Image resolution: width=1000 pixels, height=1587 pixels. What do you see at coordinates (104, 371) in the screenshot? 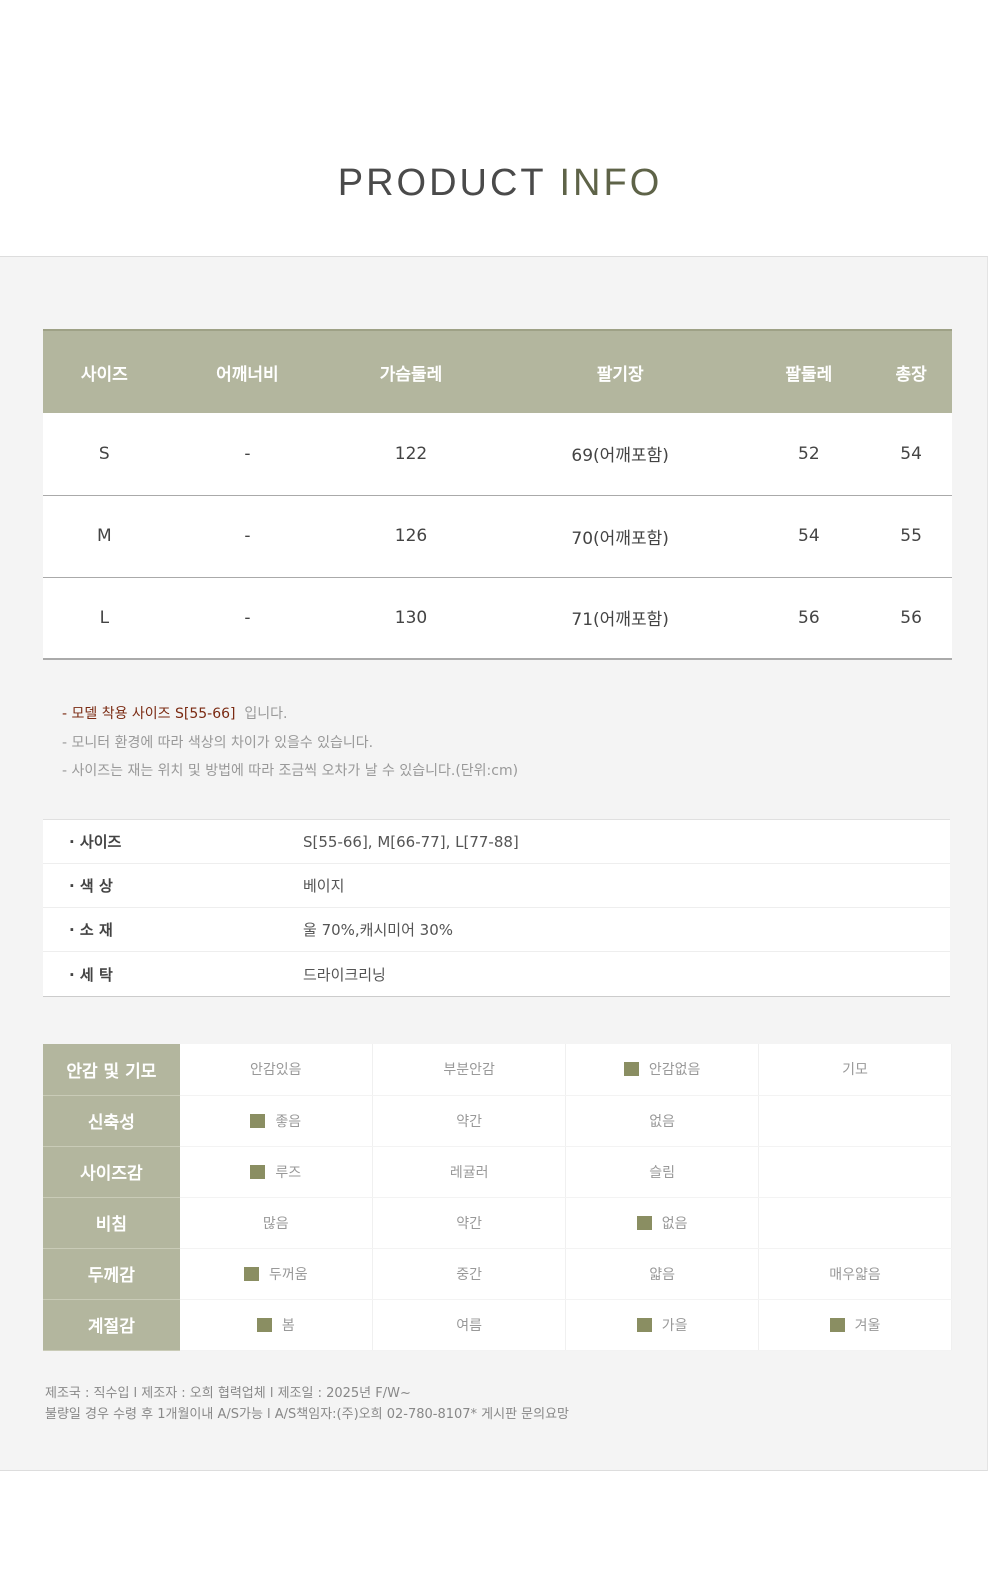
I see `size-header: 사이즈` at bounding box center [104, 371].